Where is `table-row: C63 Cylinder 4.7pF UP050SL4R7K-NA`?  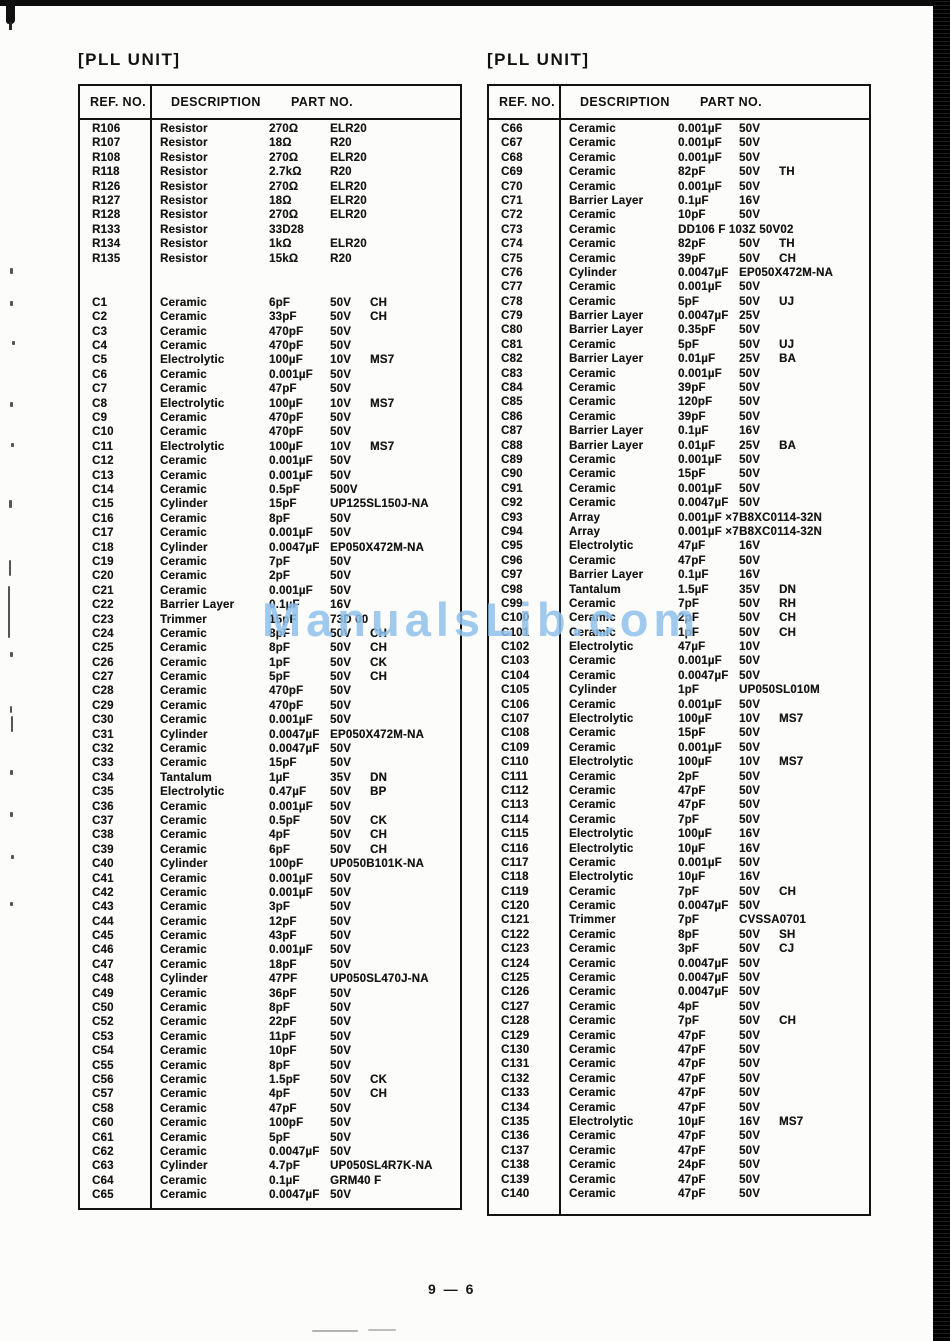 table-row: C63 Cylinder 4.7pF UP050SL4R7K-NA is located at coordinates (270, 1166).